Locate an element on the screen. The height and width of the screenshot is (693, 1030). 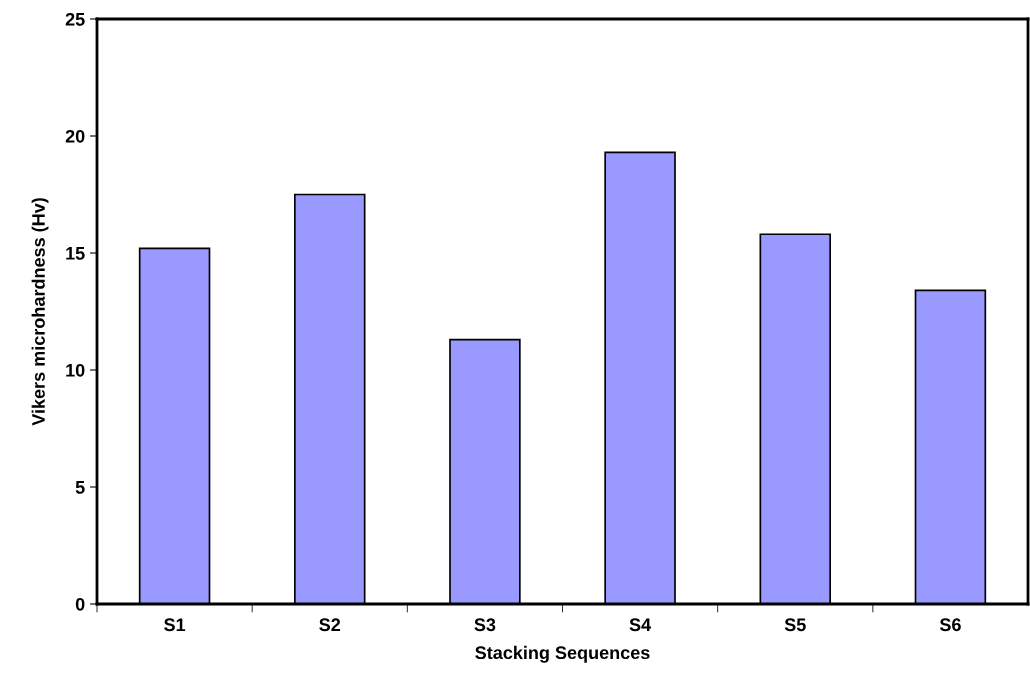
y-tick-label: 25 is located at coordinates (75, 19).